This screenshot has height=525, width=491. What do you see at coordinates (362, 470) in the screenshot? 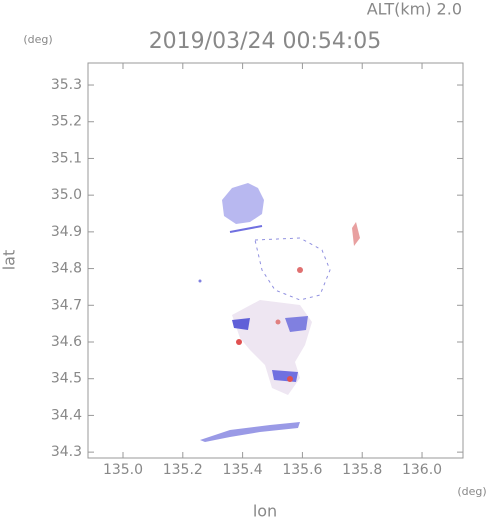
I see `x-tick-label: 135.8` at bounding box center [362, 470].